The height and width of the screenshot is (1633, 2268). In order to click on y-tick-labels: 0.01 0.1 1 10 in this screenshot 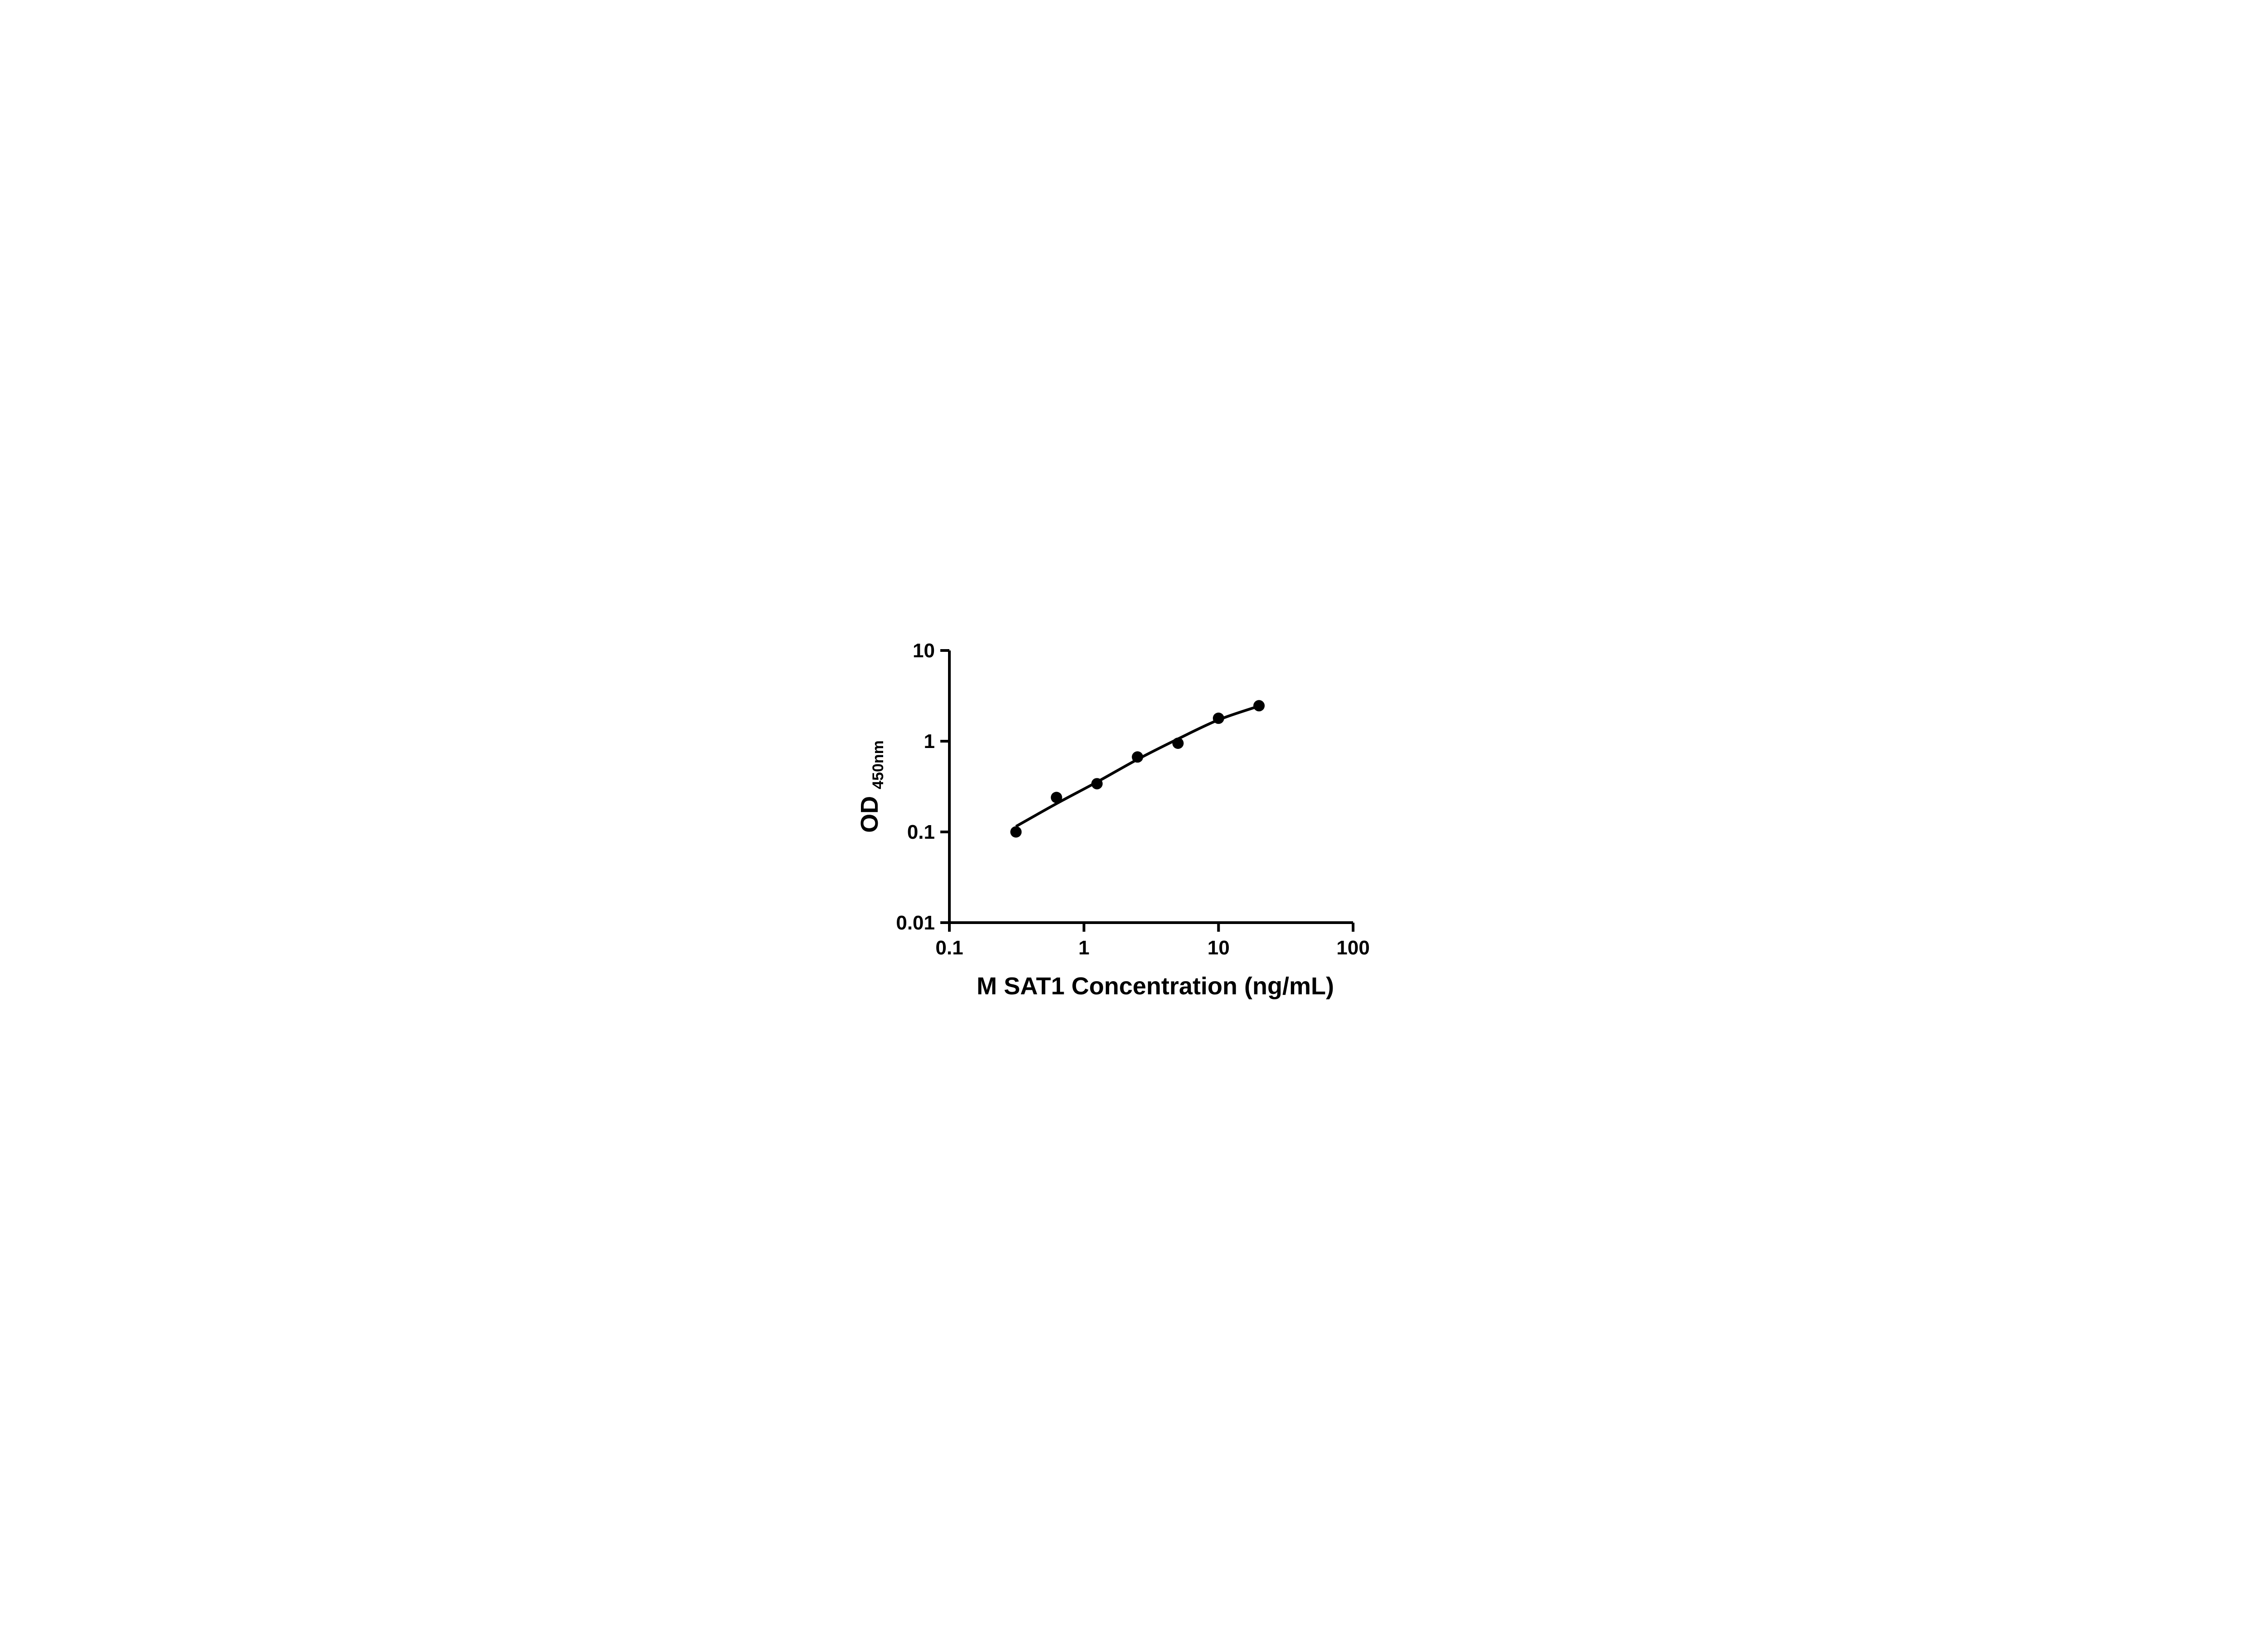, I will do `click(916, 787)`.